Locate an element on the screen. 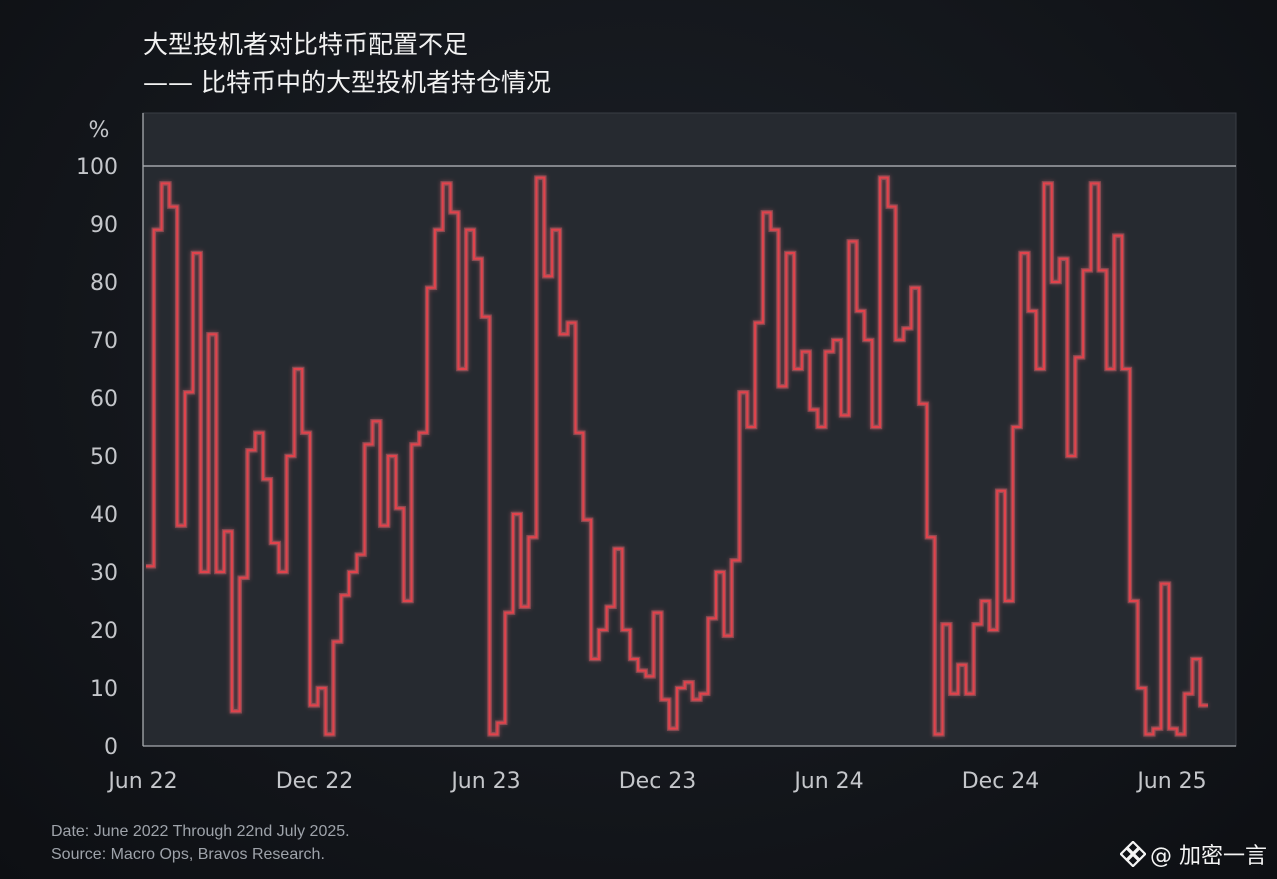 This screenshot has width=1277, height=879. binance-diamond-icon is located at coordinates (1133, 854).